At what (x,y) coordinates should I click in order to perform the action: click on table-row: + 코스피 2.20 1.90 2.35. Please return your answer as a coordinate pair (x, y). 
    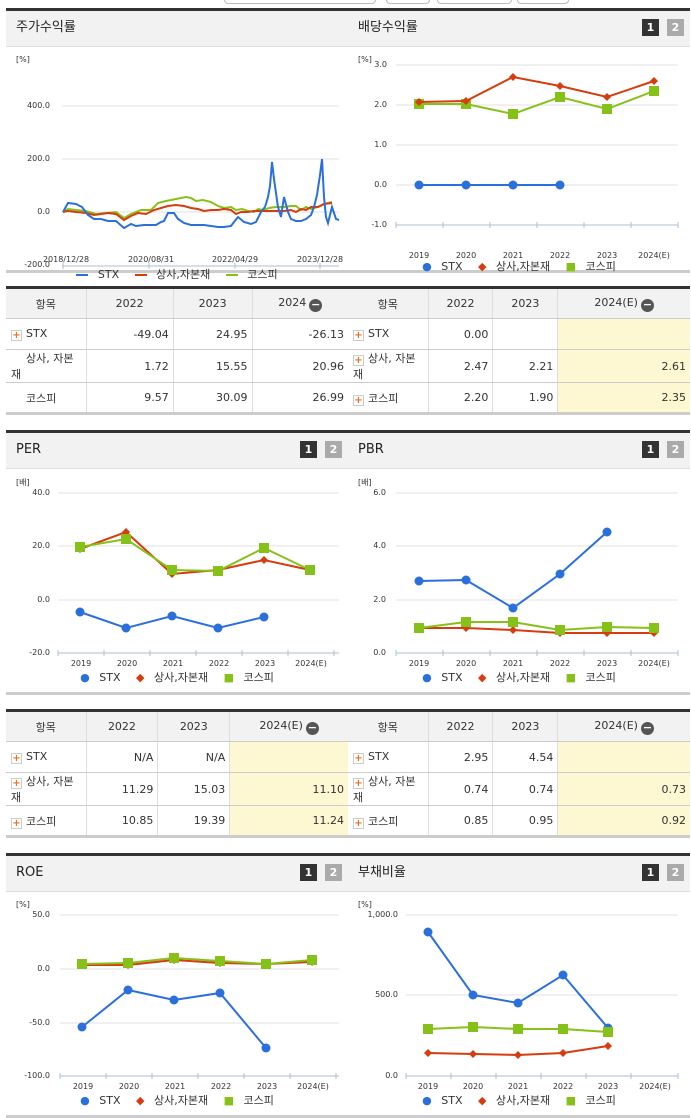
    Looking at the image, I should click on (519, 398).